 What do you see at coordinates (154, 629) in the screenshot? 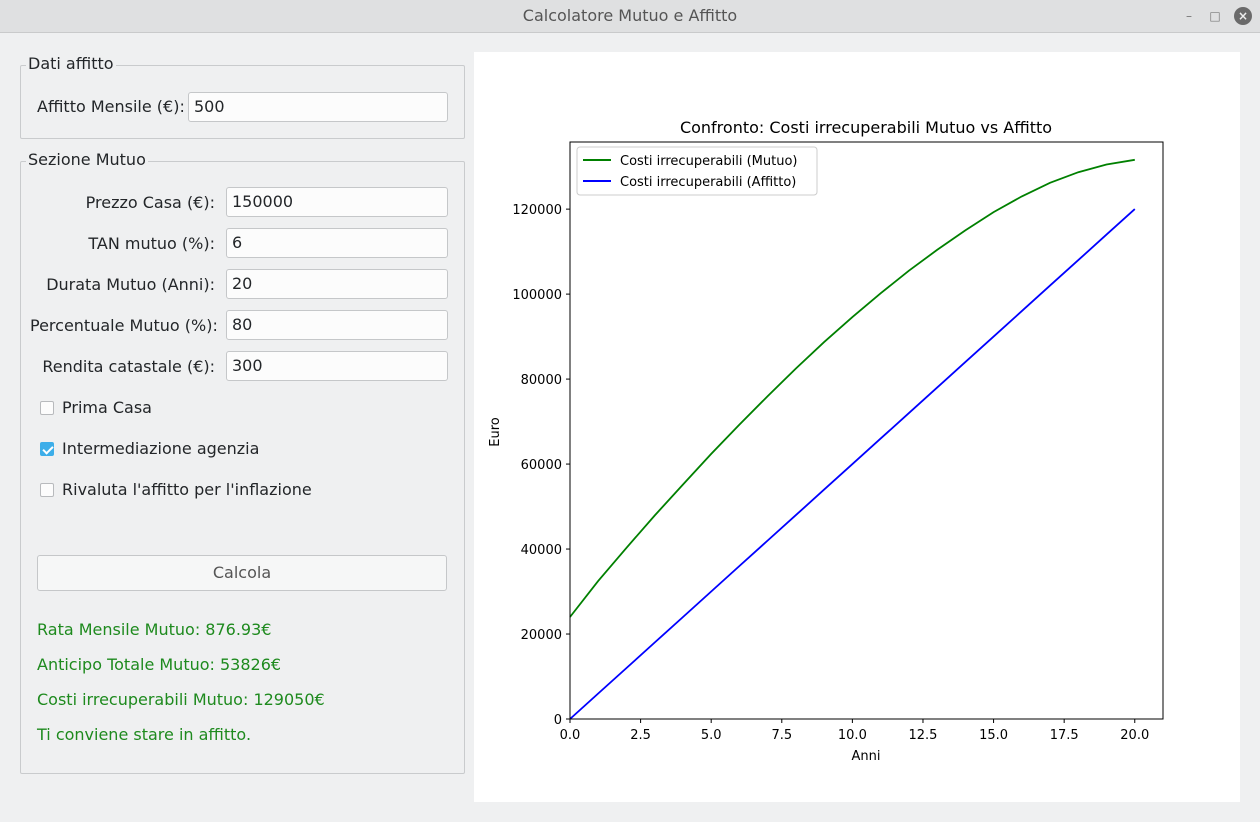
I see `monthly-payment-result: Rata Mensile Mutuo: 876.93€` at bounding box center [154, 629].